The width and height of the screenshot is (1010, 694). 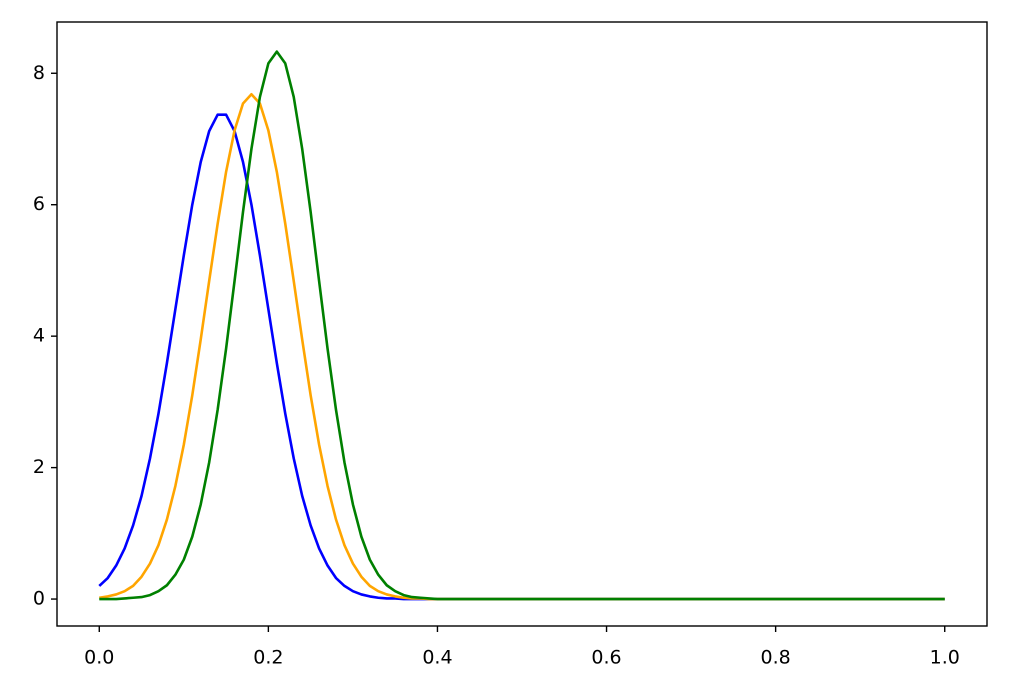 What do you see at coordinates (39, 467) in the screenshot?
I see `y-tick-label: 2` at bounding box center [39, 467].